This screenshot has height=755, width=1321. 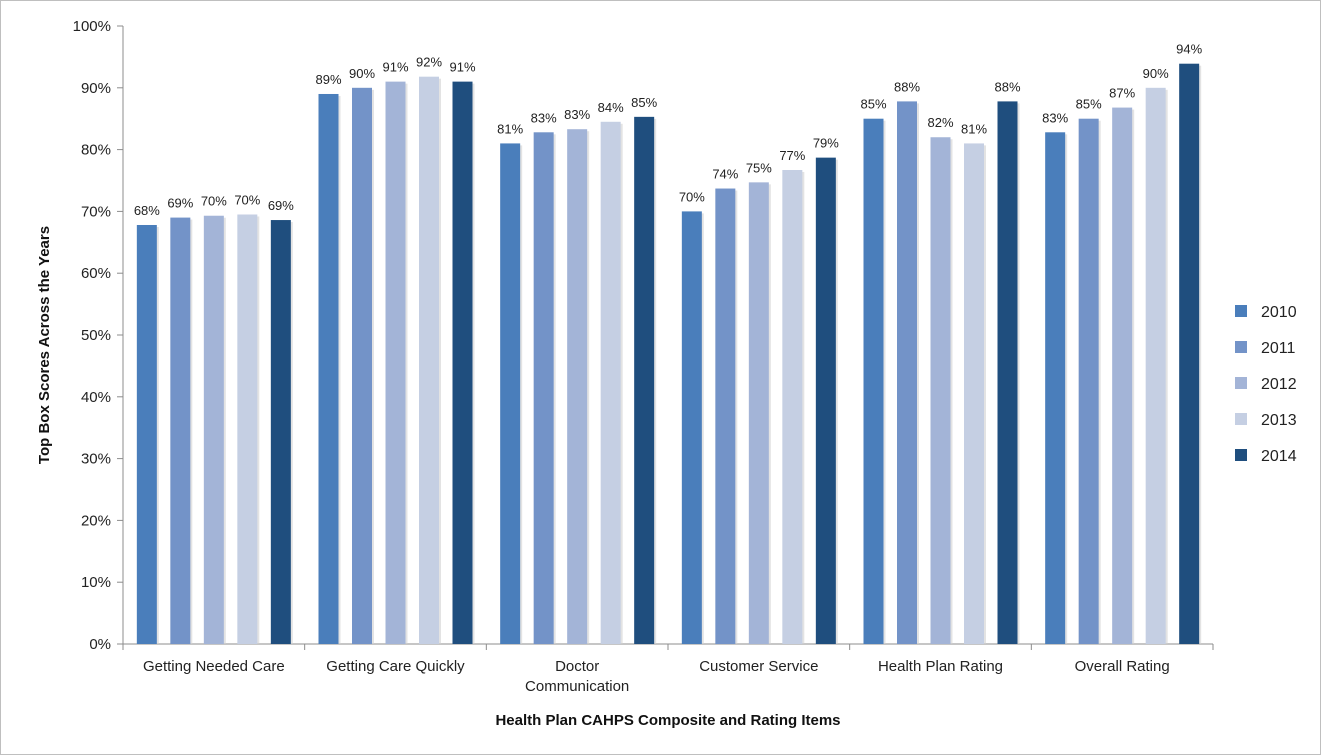 What do you see at coordinates (1156, 73) in the screenshot?
I see `data-label-2013: 90%` at bounding box center [1156, 73].